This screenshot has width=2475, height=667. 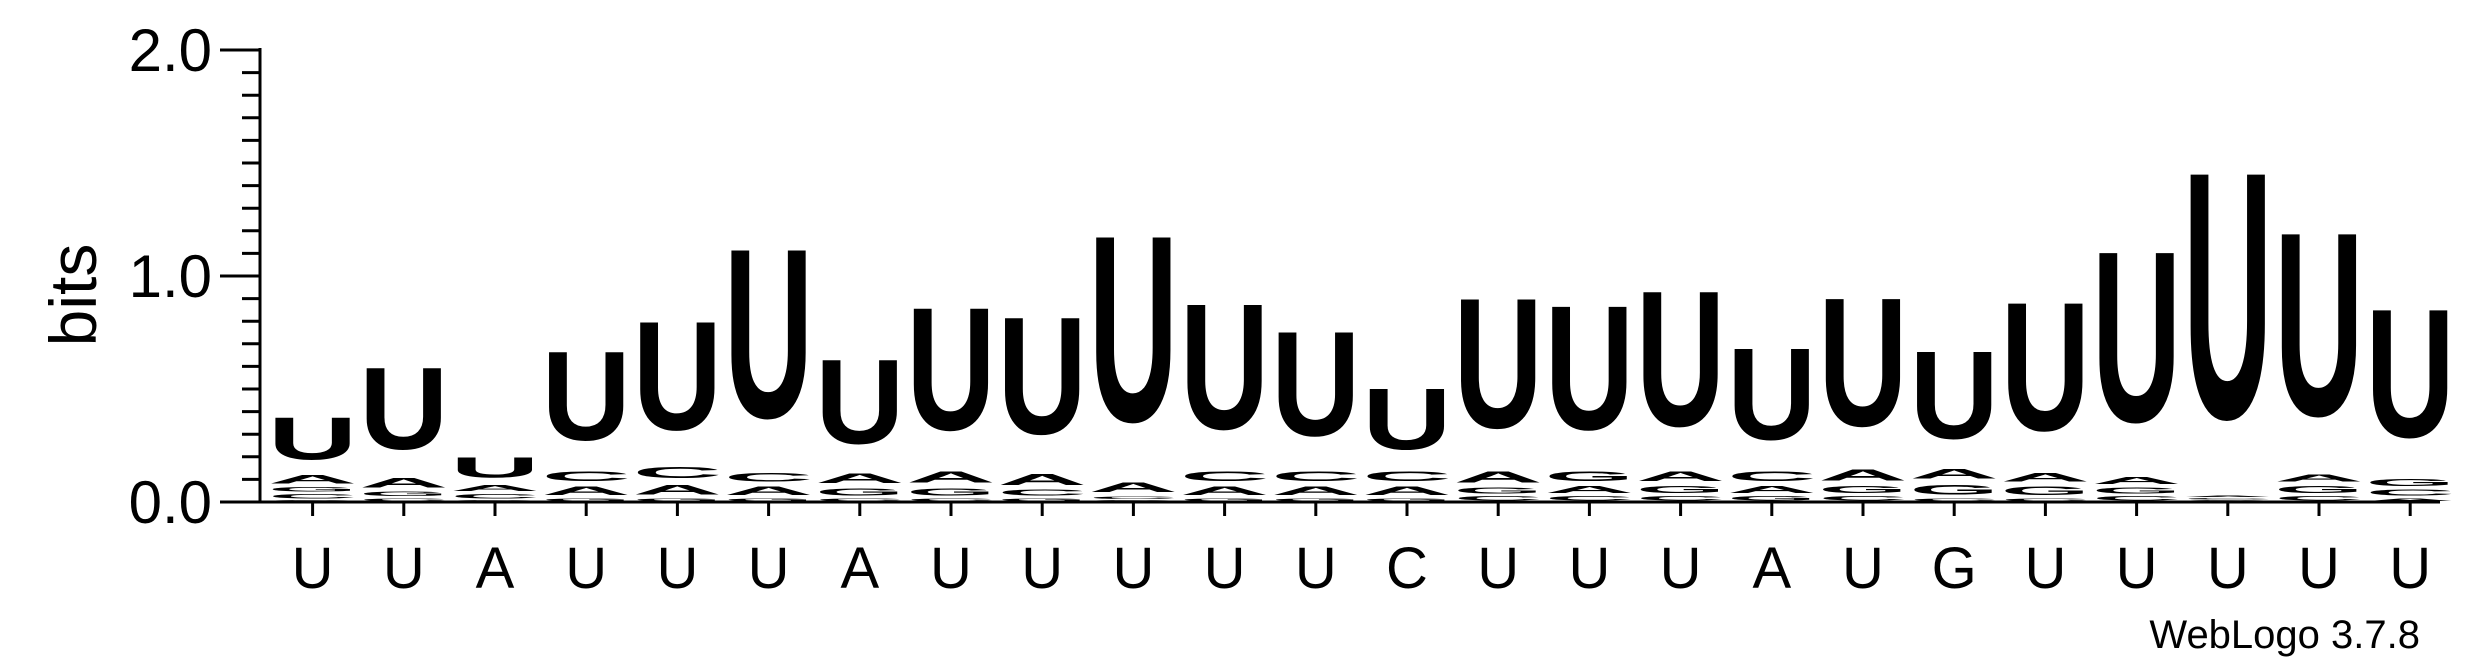 What do you see at coordinates (495, 568) in the screenshot?
I see `x-tick-label: A` at bounding box center [495, 568].